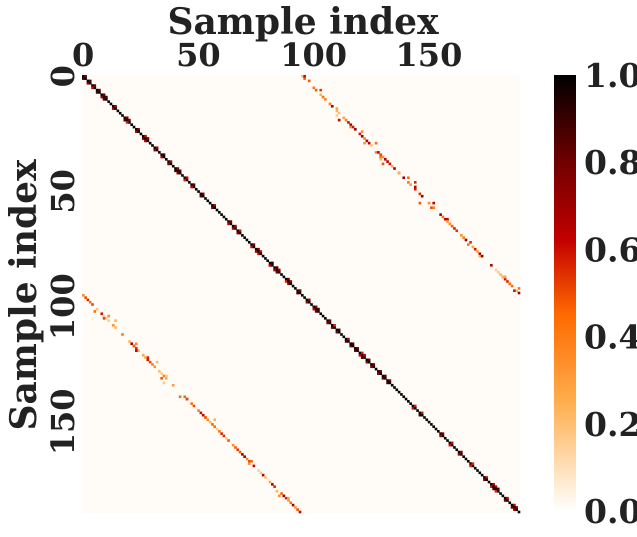 This screenshot has width=637, height=537. What do you see at coordinates (63, 76) in the screenshot?
I see `y-tick-label: 0` at bounding box center [63, 76].